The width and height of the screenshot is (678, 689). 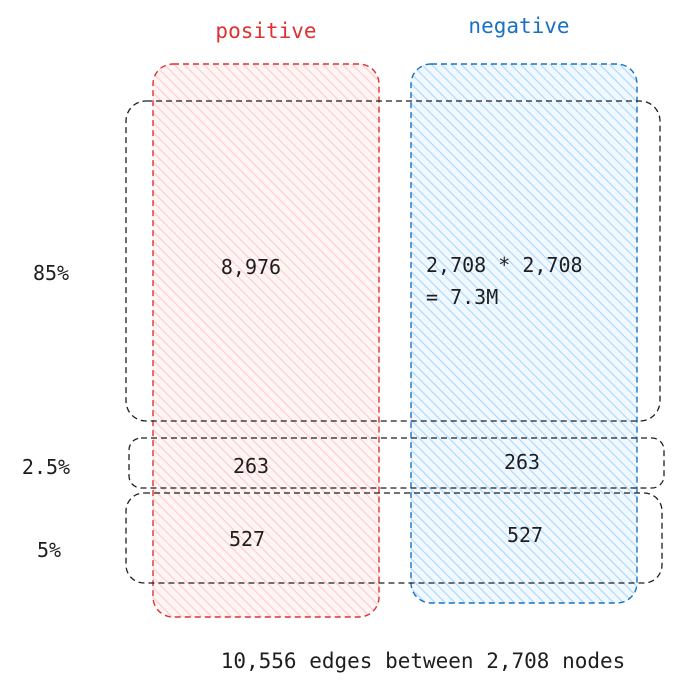 I want to click on cell-train-negative-line2: = 7.3M, so click(x=462, y=297).